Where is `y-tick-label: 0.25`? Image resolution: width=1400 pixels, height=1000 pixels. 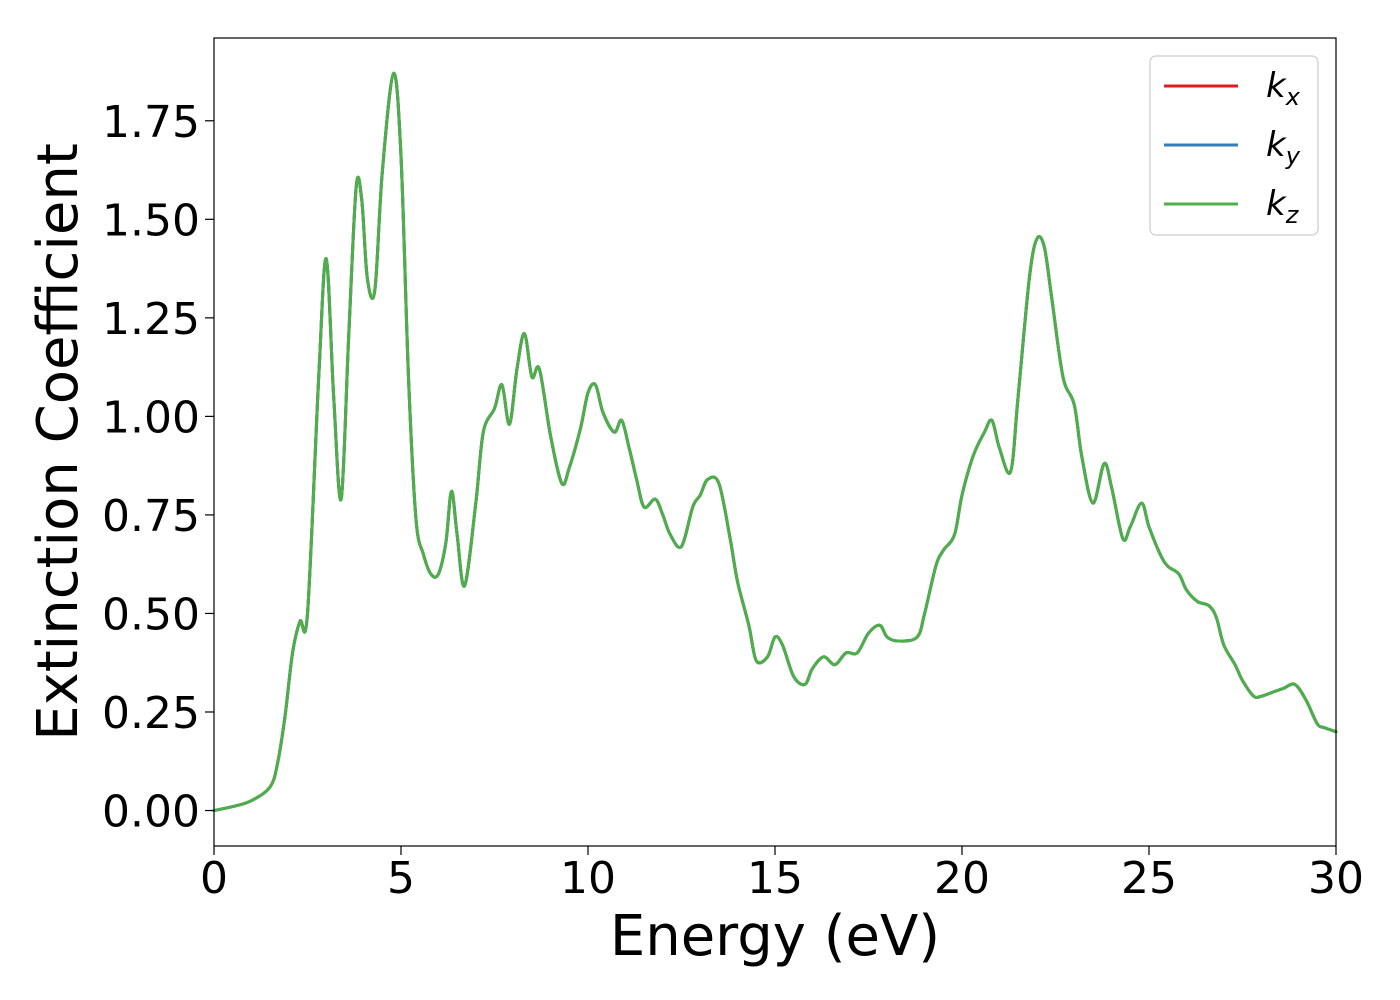 y-tick-label: 0.25 is located at coordinates (151, 713).